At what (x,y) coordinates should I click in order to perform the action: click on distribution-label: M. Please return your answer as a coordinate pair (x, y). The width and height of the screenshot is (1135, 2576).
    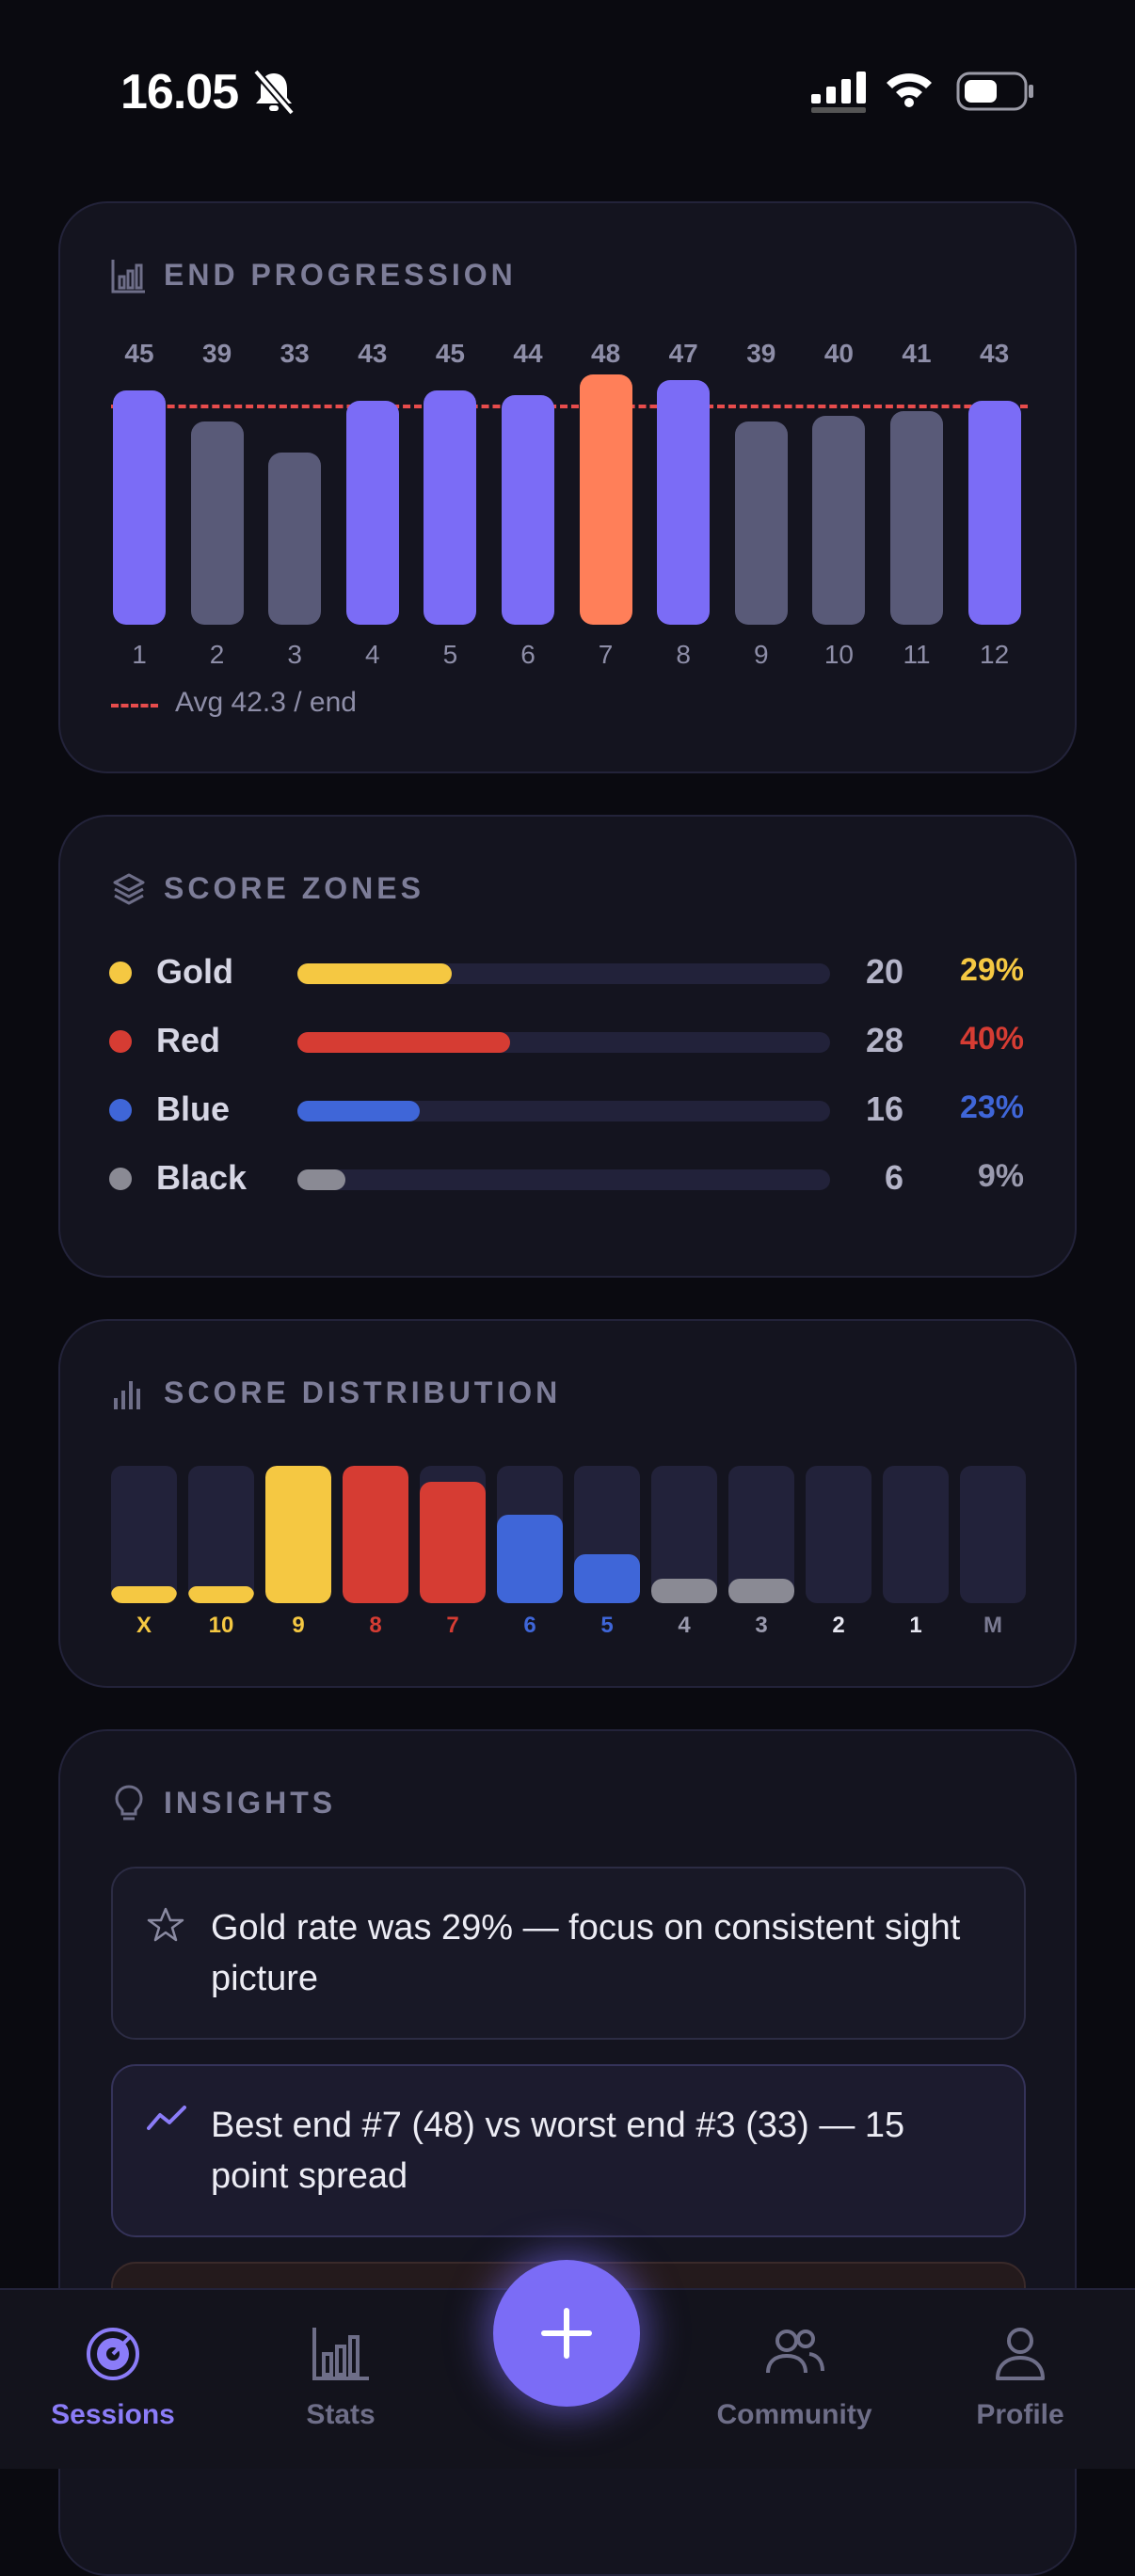
    Looking at the image, I should click on (992, 1626).